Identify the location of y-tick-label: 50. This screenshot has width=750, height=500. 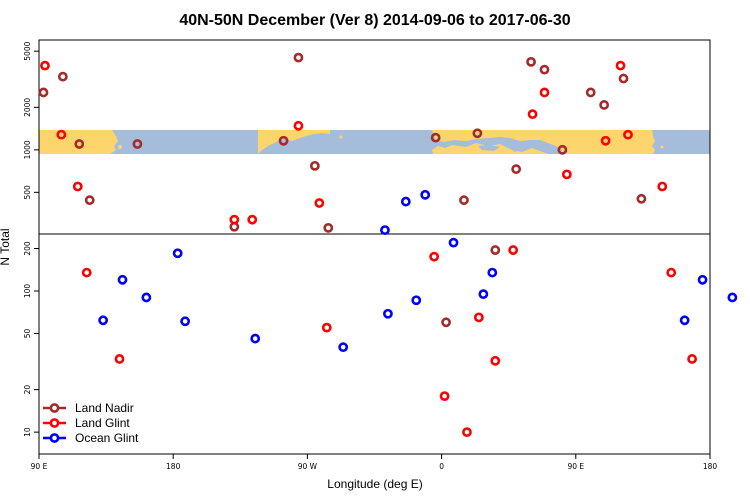
(27, 333).